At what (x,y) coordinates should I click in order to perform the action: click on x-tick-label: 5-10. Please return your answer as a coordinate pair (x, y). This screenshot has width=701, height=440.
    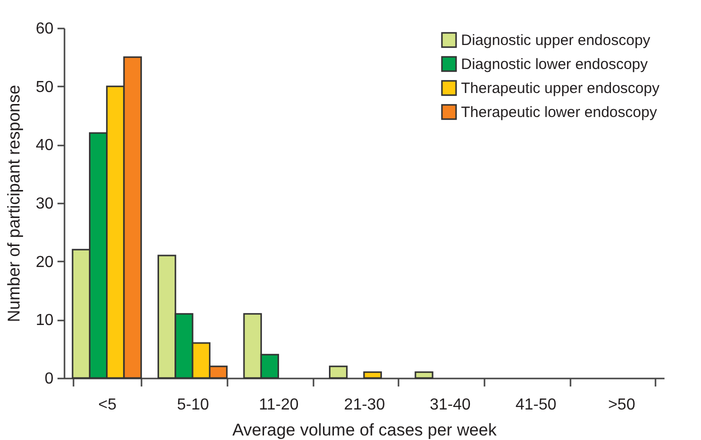
    Looking at the image, I should click on (193, 405).